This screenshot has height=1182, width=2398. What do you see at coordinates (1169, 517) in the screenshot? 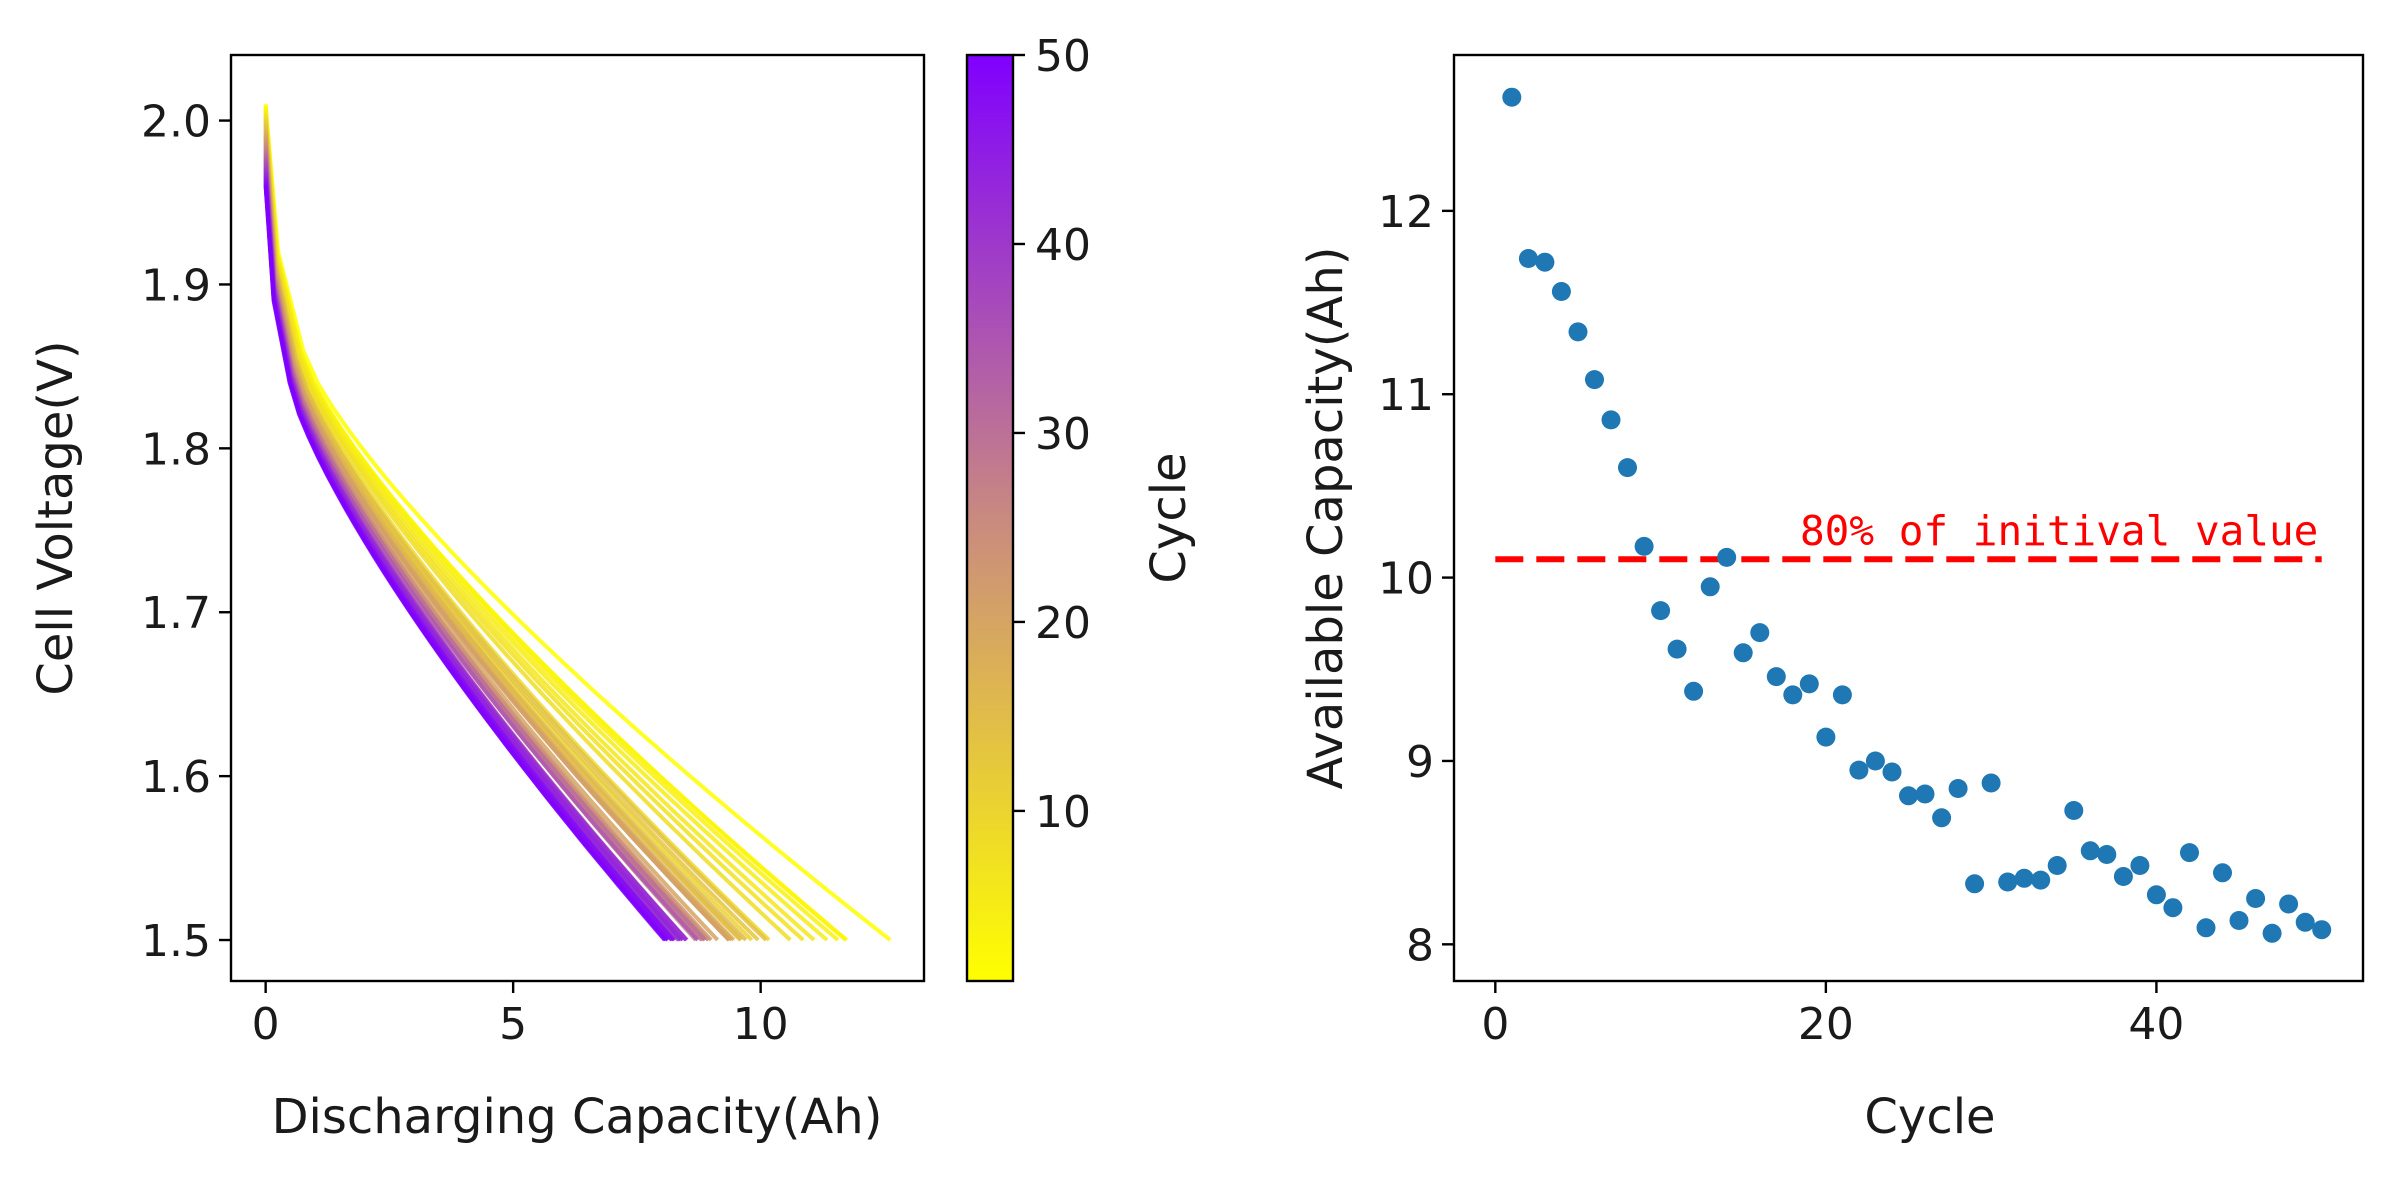
I see `colorbar-label: Cycle` at bounding box center [1169, 517].